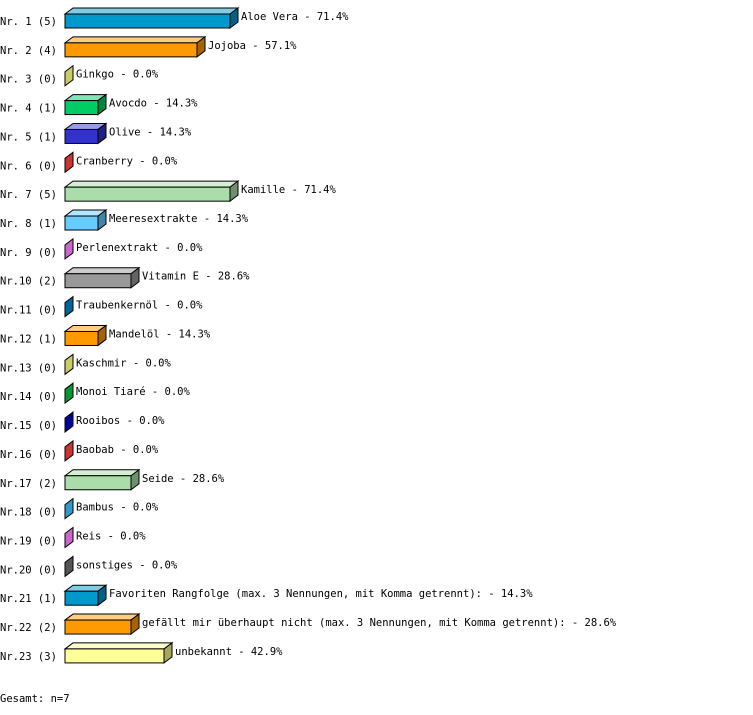 The height and width of the screenshot is (715, 753). What do you see at coordinates (28, 339) in the screenshot?
I see `rank-label: Nr.12 (1)` at bounding box center [28, 339].